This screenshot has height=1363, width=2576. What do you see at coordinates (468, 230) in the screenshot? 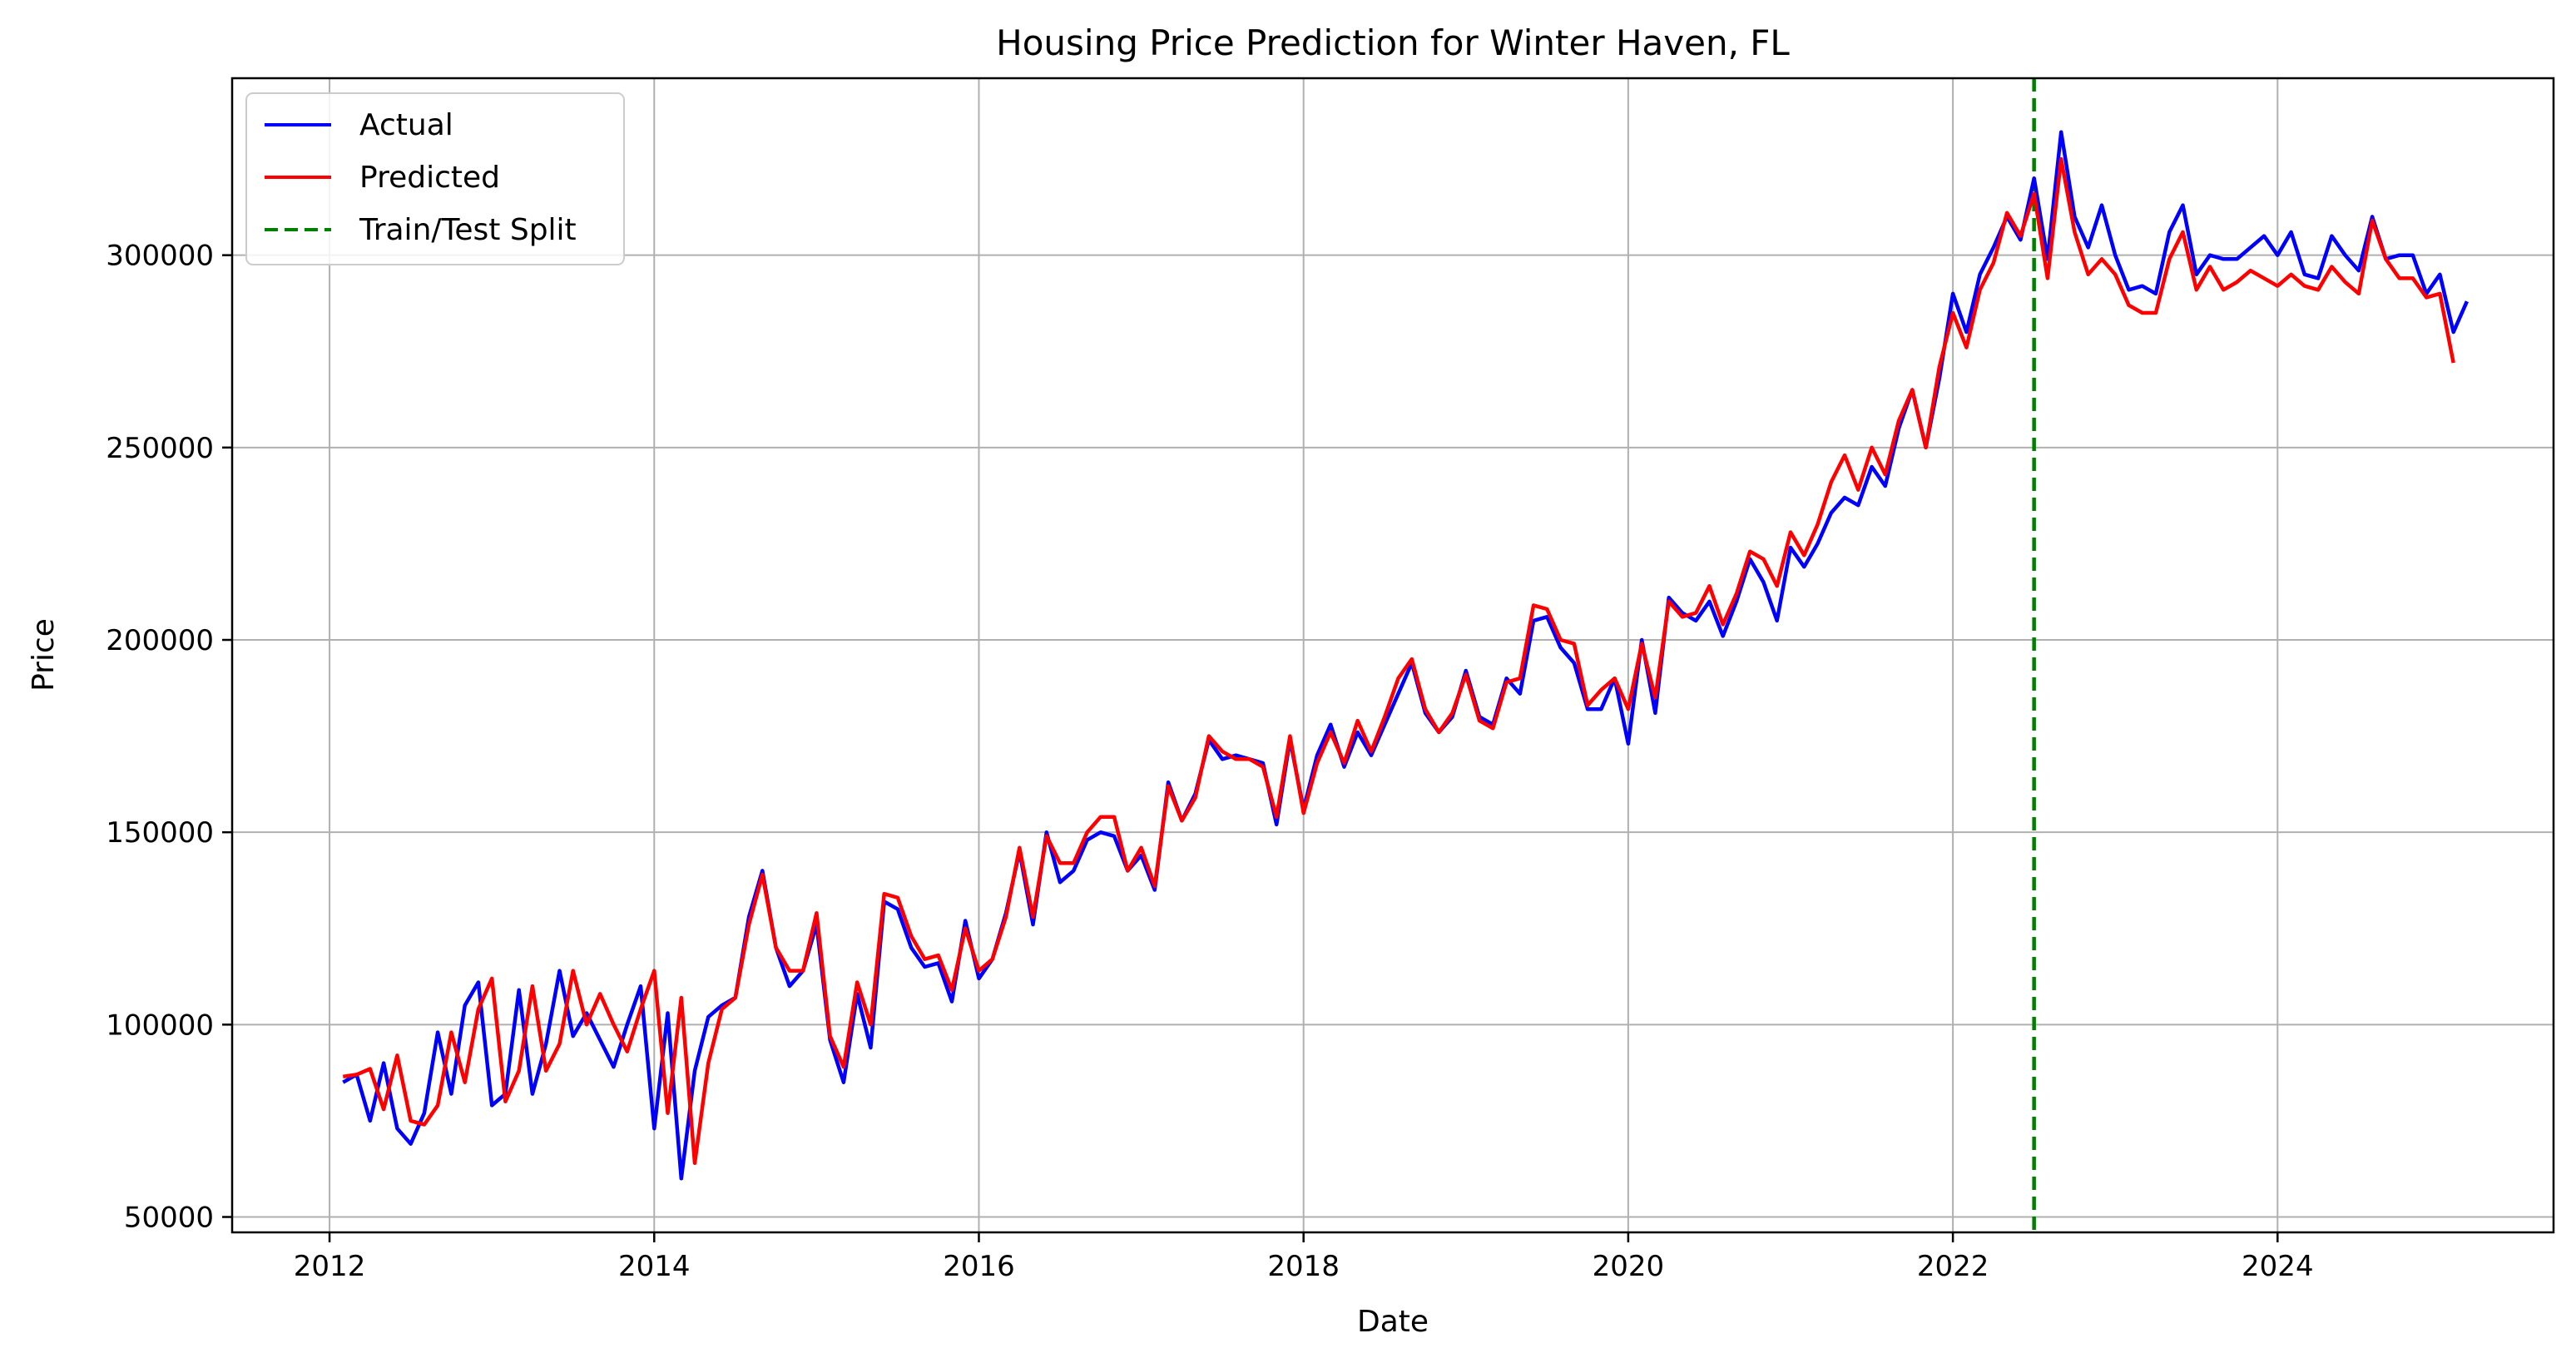
I see `legend-label-split: Train/Test Split` at bounding box center [468, 230].